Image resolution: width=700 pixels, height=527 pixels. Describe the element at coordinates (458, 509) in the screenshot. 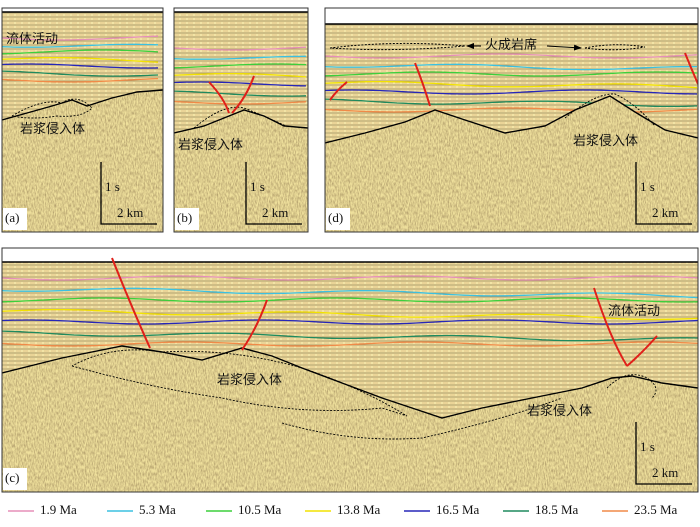

I see `legend-label: 16.5 Ma` at that location.